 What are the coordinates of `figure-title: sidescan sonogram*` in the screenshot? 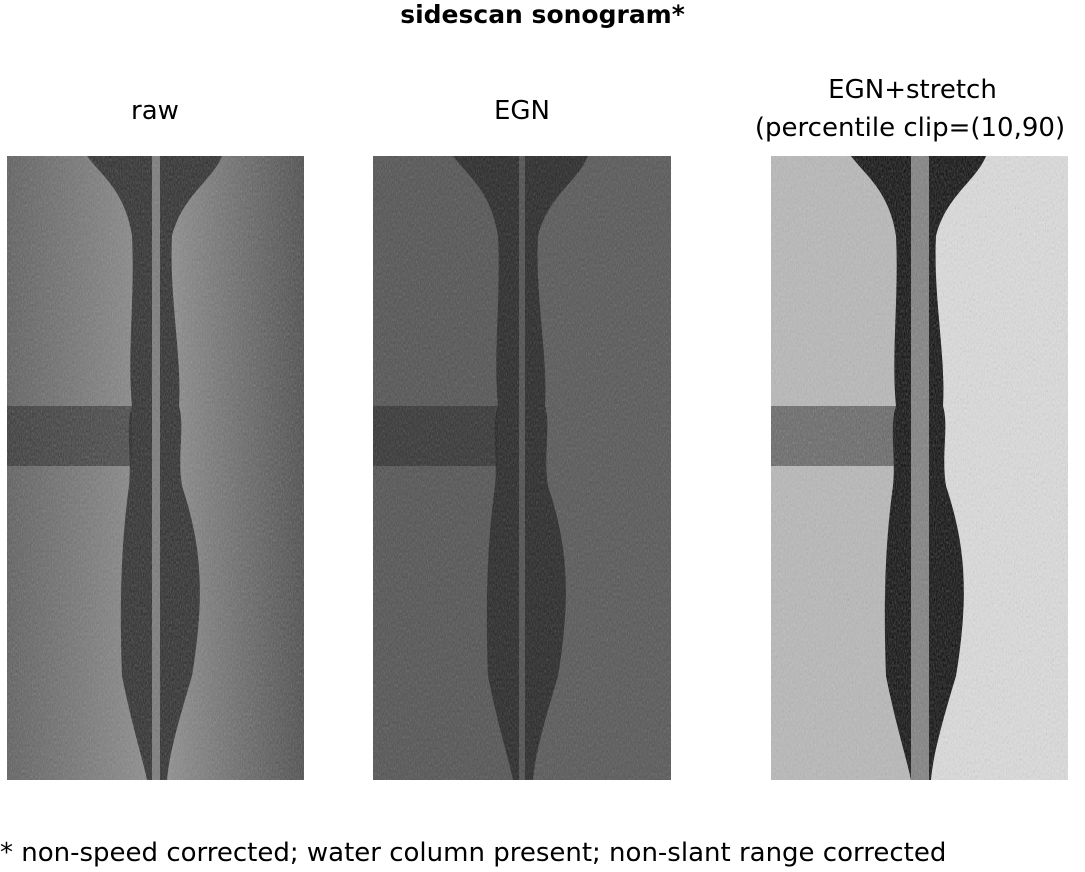 It's located at (542, 14).